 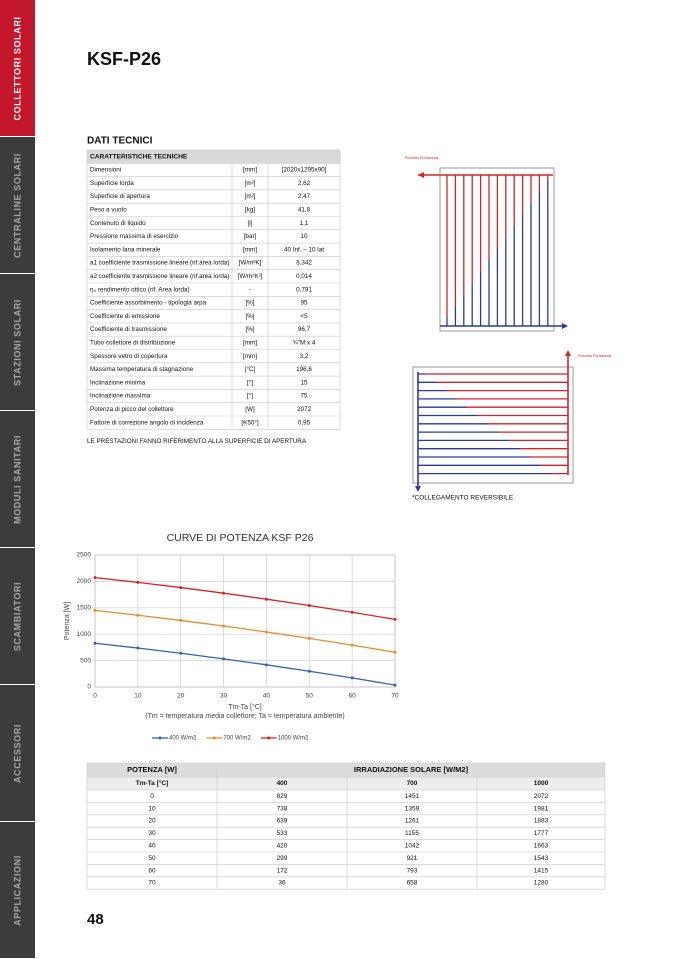 I want to click on power-cell: 1280, so click(x=541, y=883).